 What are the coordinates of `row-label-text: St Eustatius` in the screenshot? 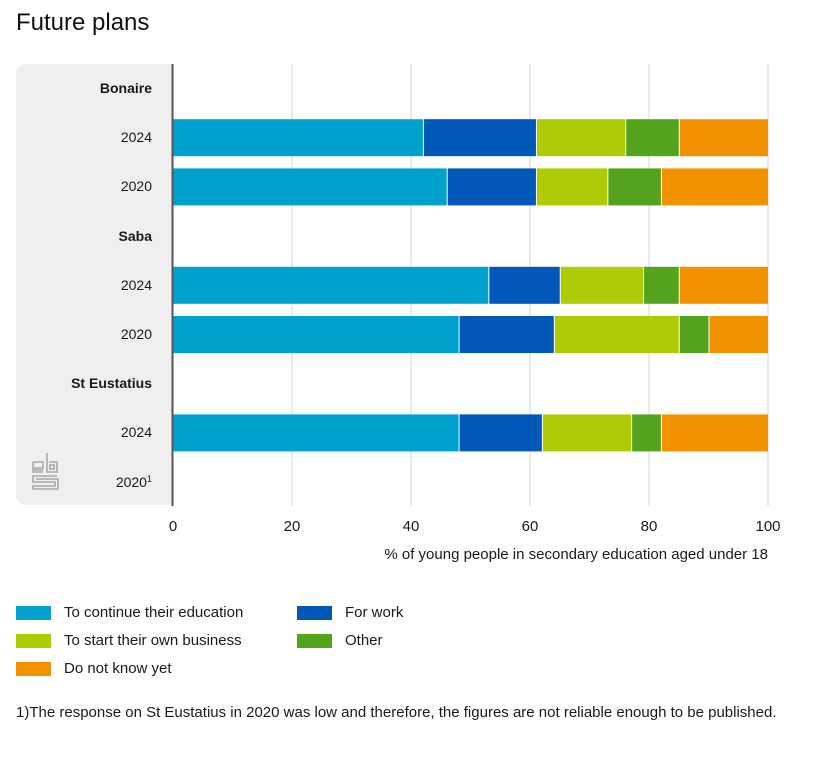 It's located at (111, 383).